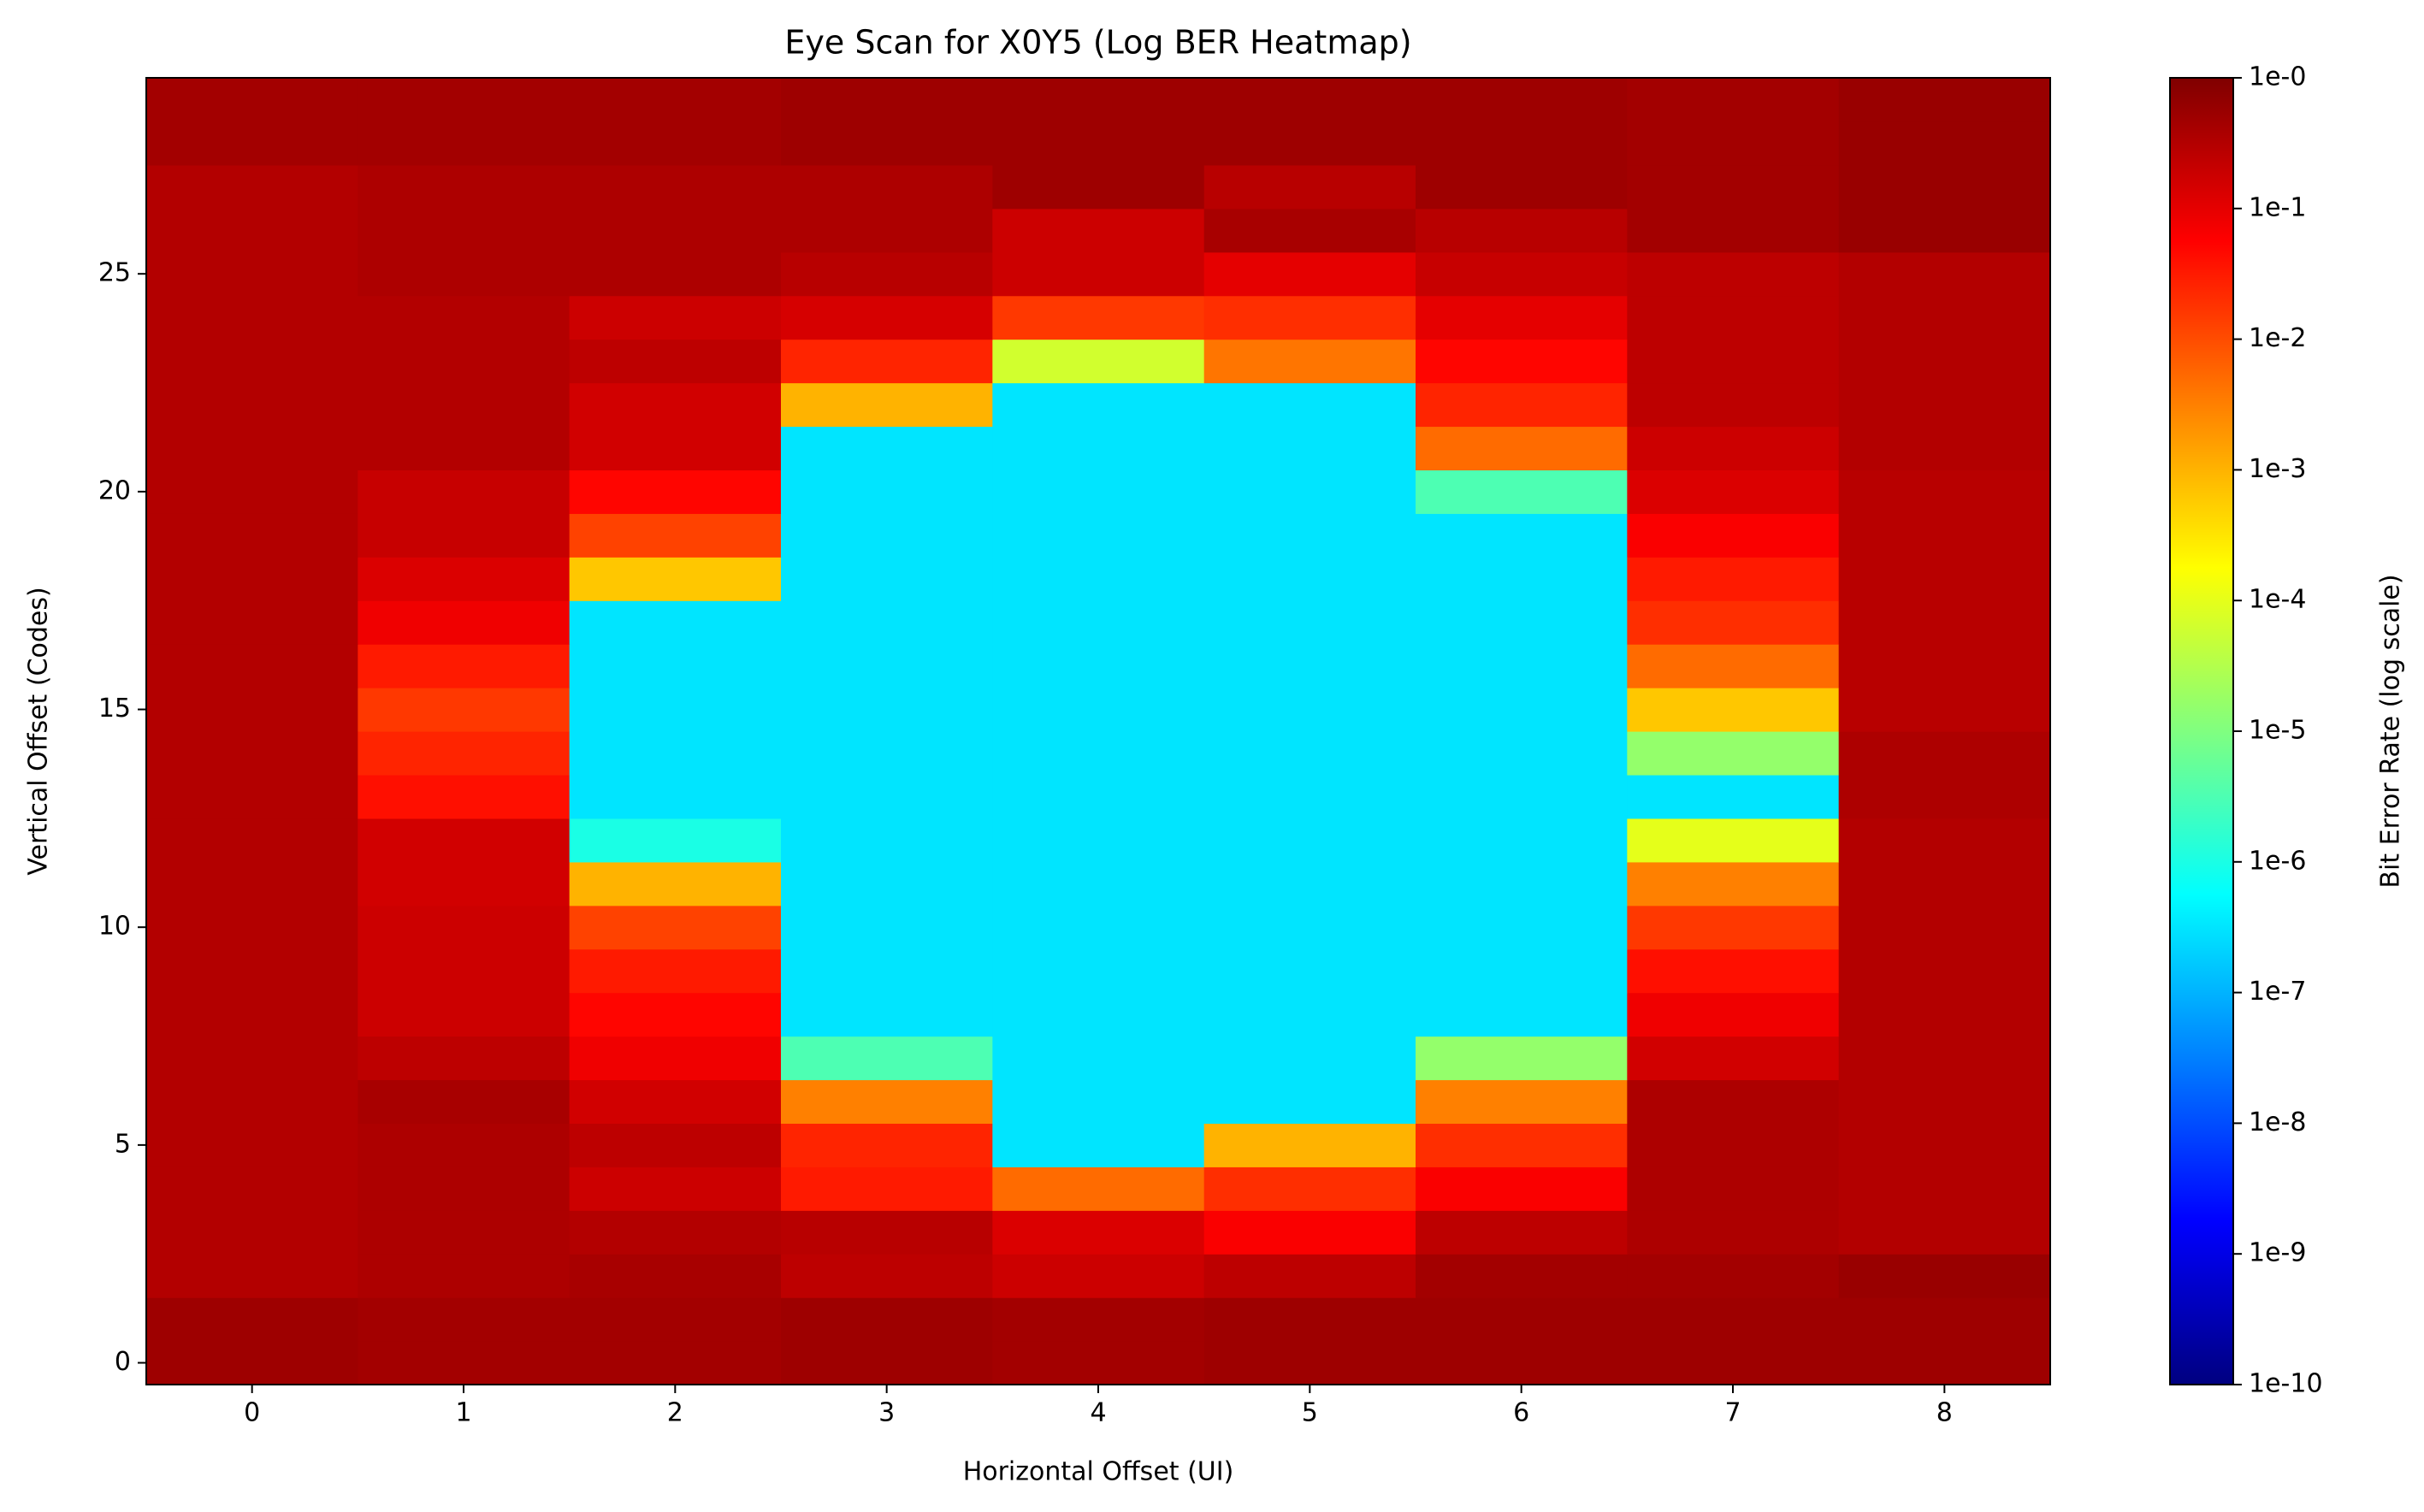 This screenshot has height=1512, width=2424. What do you see at coordinates (2391, 731) in the screenshot?
I see `colorbar-label: Bit Error Rate (log scale)` at bounding box center [2391, 731].